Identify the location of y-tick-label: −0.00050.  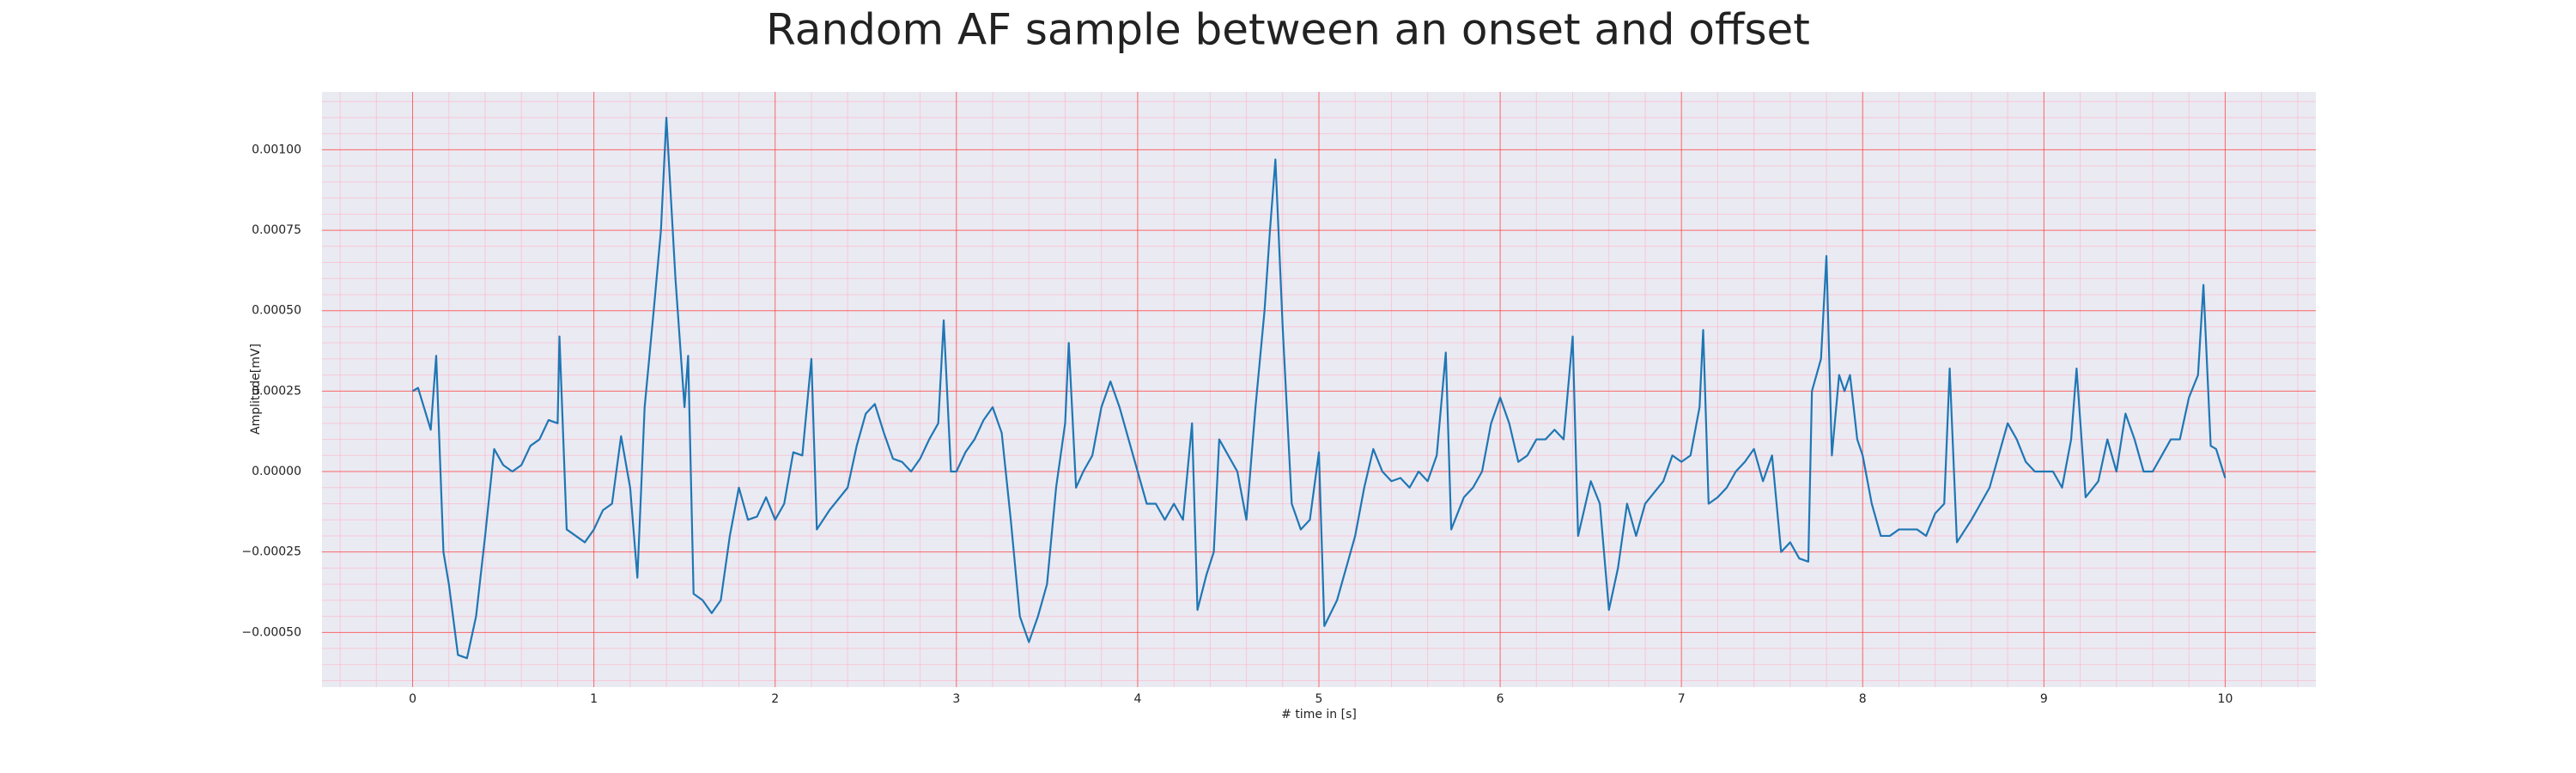
(271, 632).